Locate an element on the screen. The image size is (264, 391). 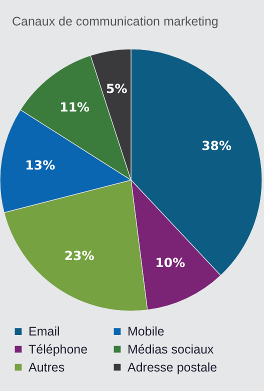
legend-label: Mobile is located at coordinates (146, 331).